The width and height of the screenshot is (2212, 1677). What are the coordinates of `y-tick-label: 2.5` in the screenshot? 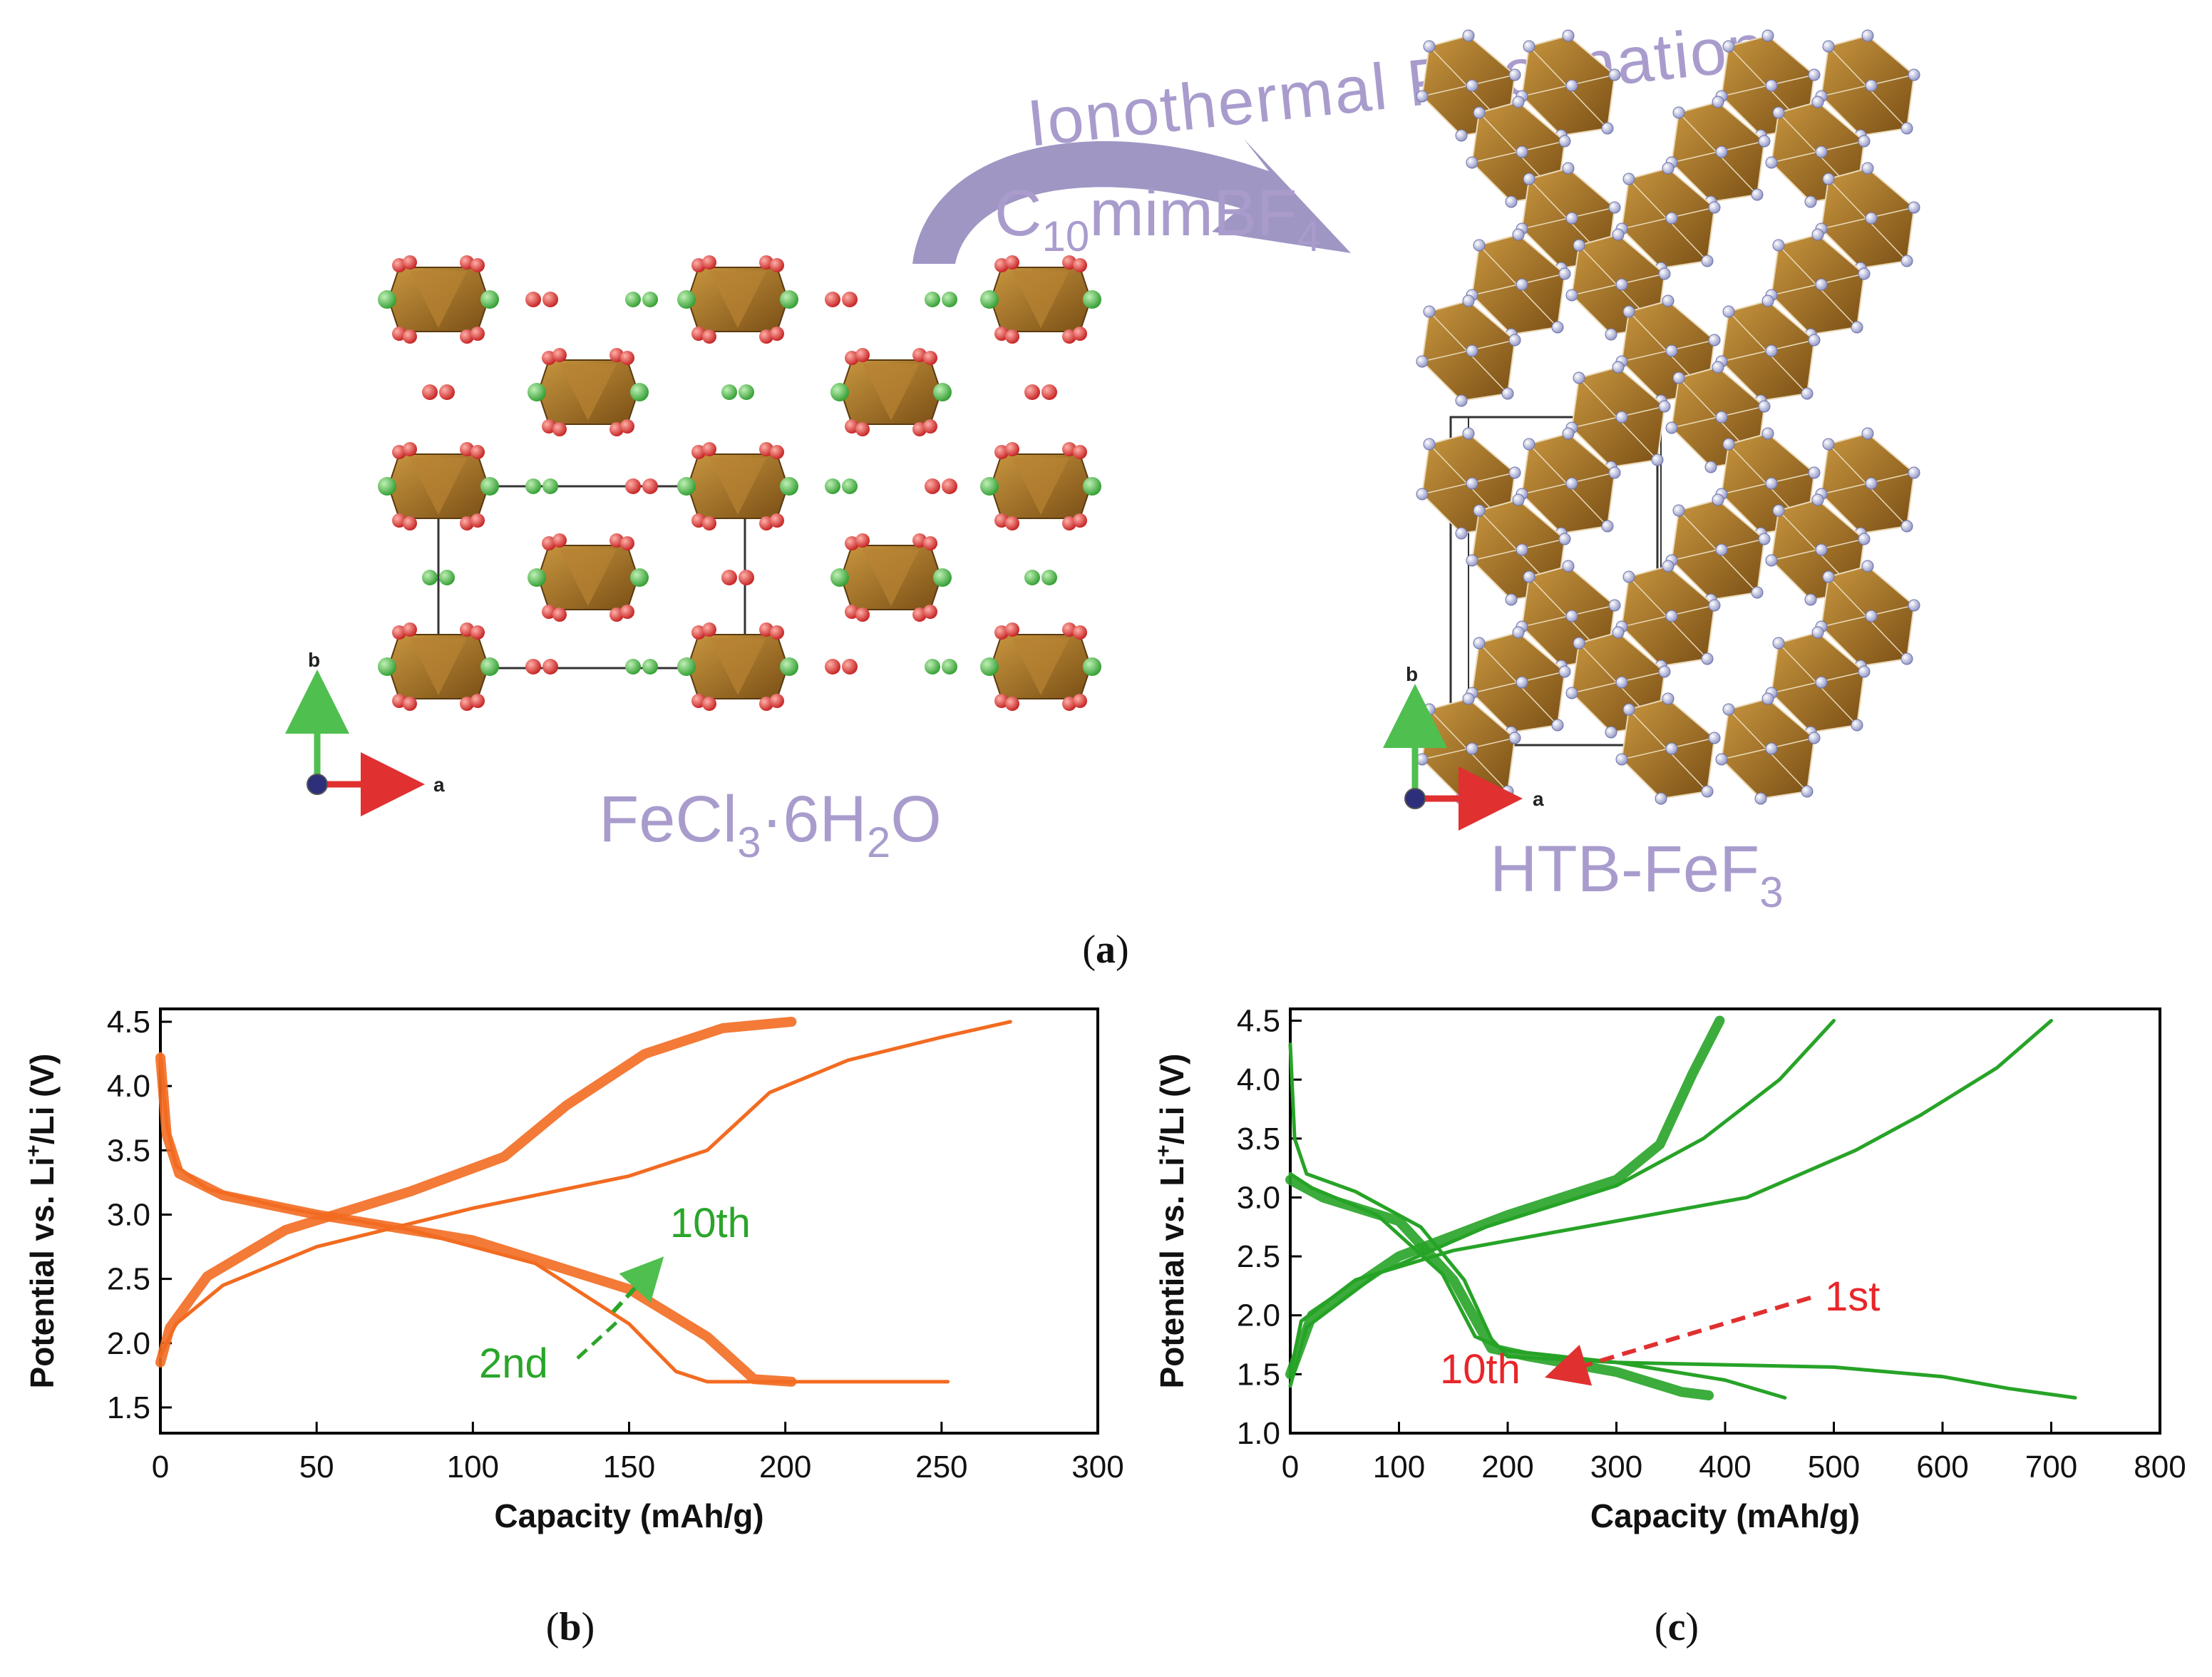 It's located at (1258, 1256).